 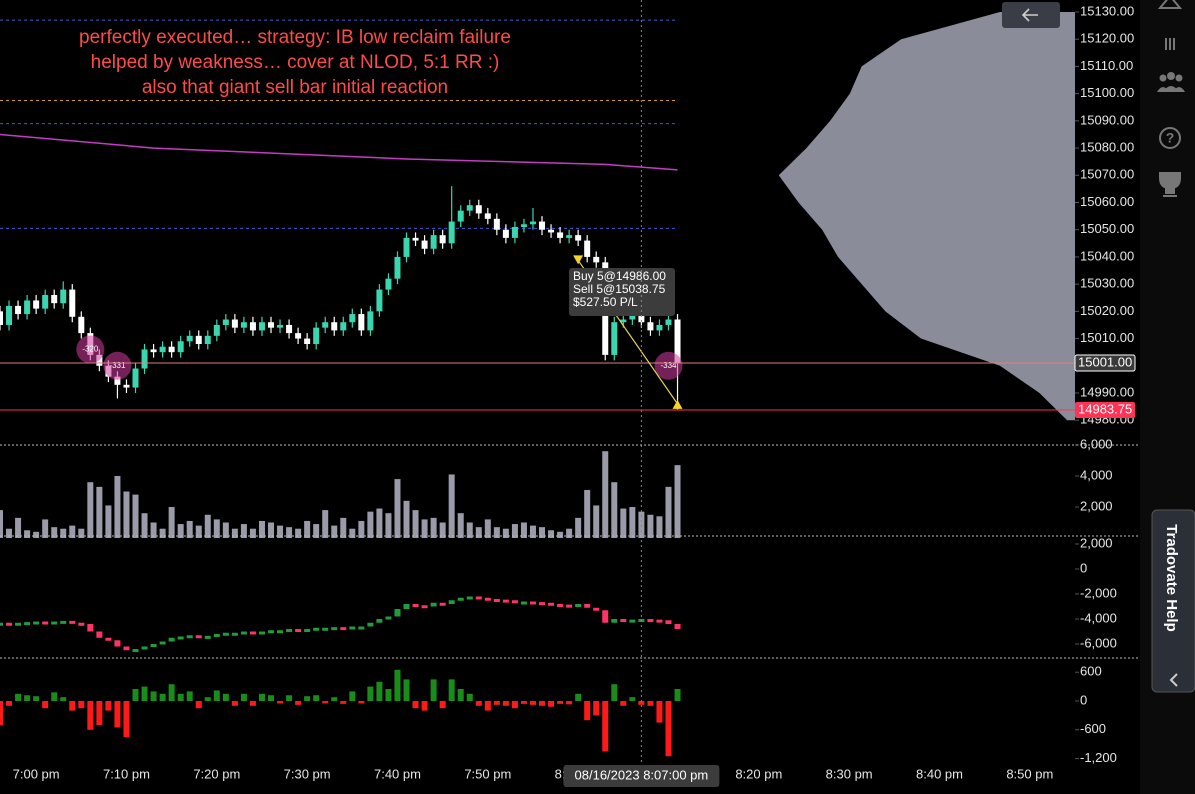 I want to click on trade-tooltip-line: Sell 5@15038.75, so click(x=619, y=289).